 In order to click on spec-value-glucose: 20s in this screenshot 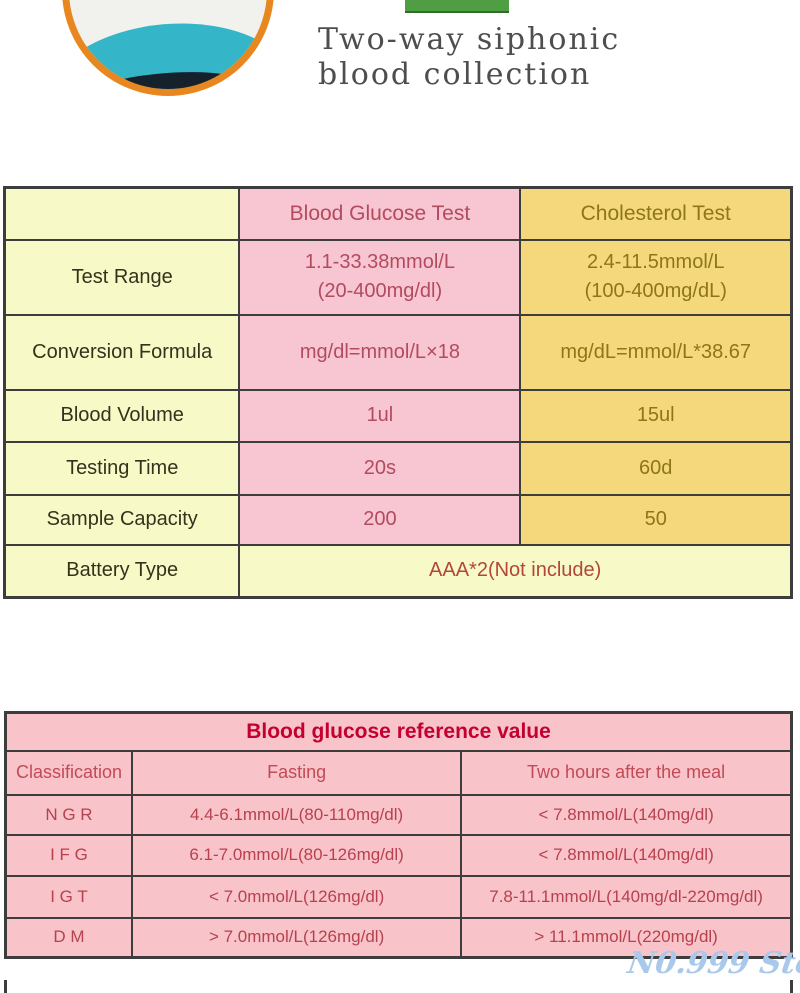, I will do `click(380, 468)`.